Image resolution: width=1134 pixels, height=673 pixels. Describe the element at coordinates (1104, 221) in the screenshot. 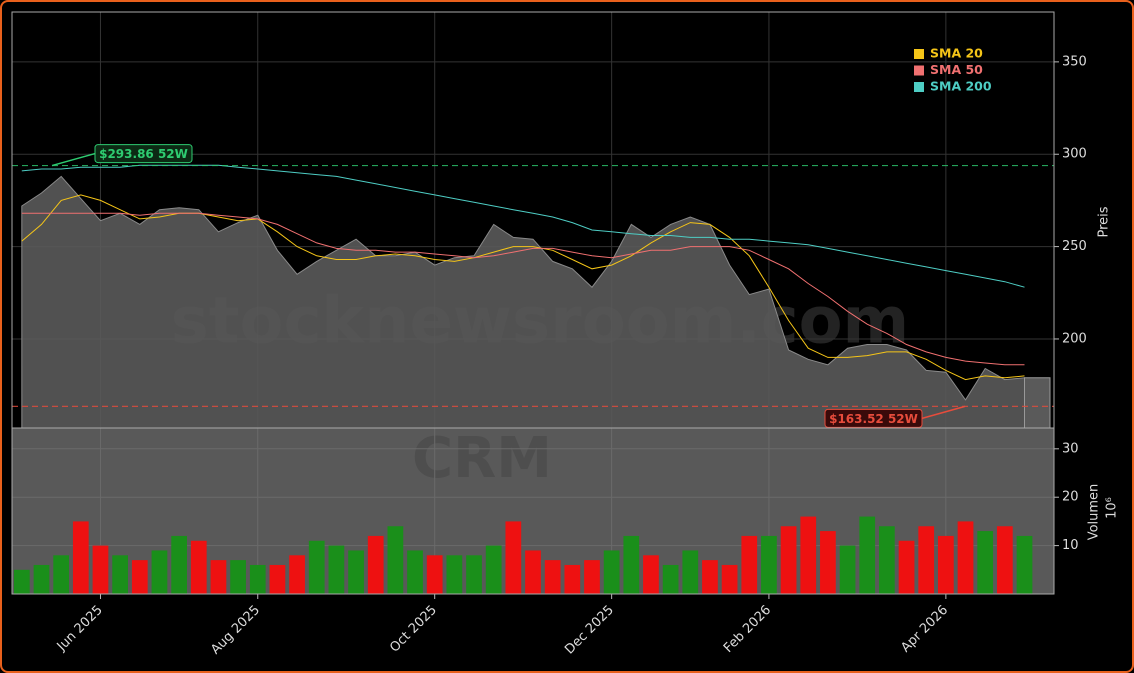

I see `y-axis-label: Preis` at that location.